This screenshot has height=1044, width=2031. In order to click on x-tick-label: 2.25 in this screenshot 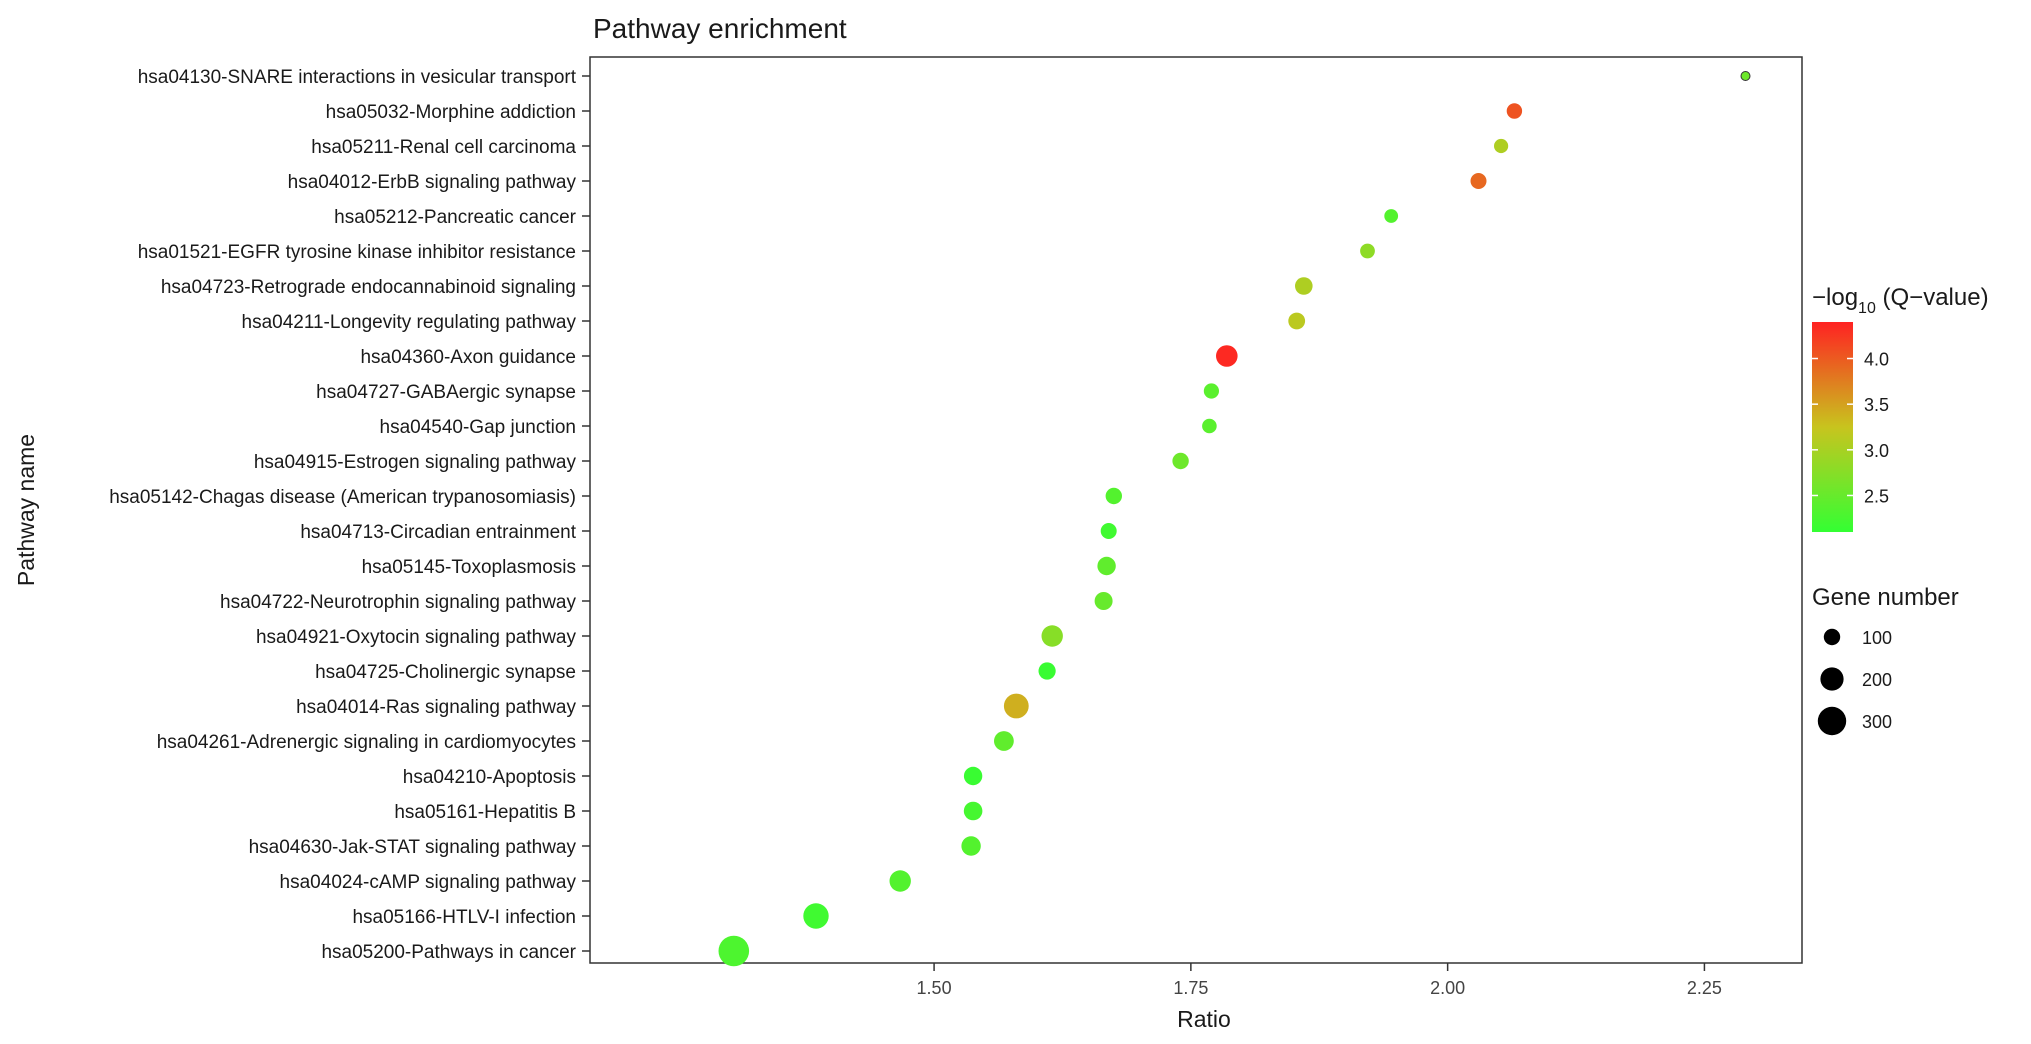, I will do `click(1704, 988)`.